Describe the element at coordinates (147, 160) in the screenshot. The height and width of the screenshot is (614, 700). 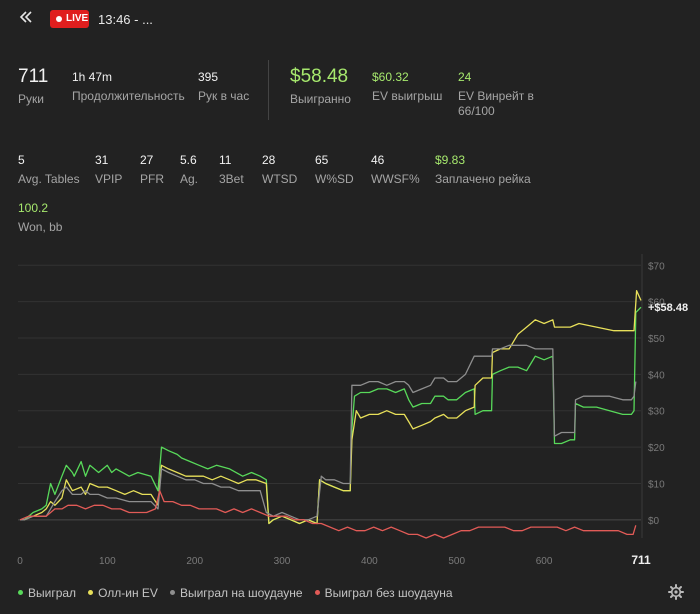
I see `stat-value: 27` at that location.